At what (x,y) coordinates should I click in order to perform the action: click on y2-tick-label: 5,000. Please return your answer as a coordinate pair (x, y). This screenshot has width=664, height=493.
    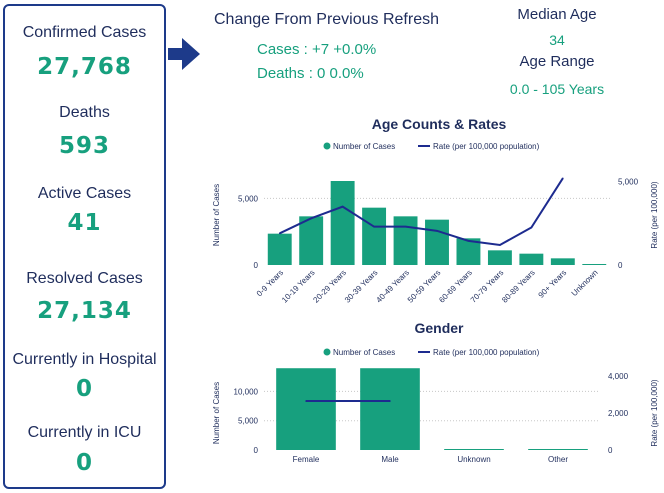
    Looking at the image, I should click on (628, 182).